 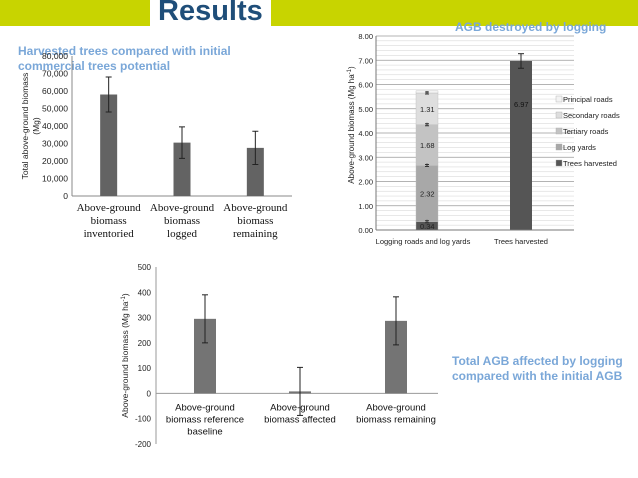 What do you see at coordinates (300, 419) in the screenshot?
I see `x-category-label: biomass affected` at bounding box center [300, 419].